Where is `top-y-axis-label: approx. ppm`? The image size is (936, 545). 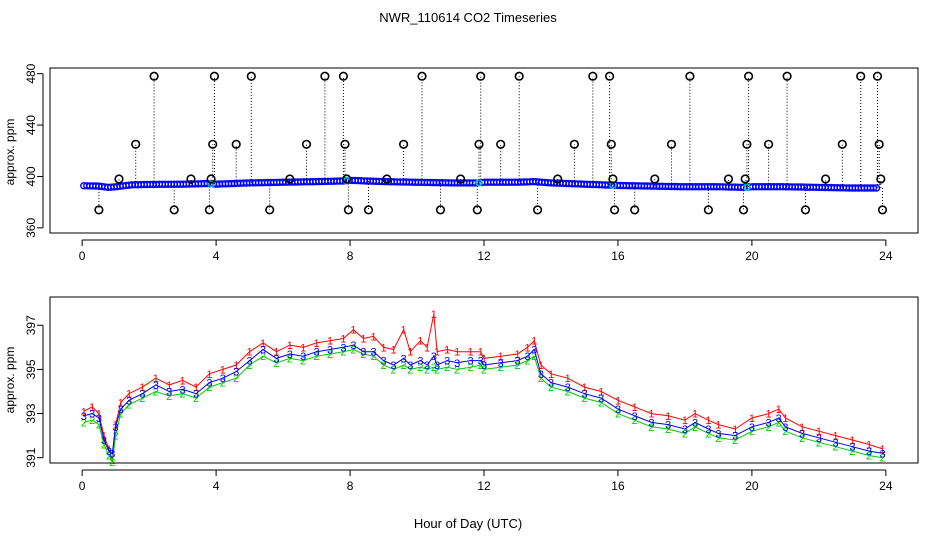 top-y-axis-label: approx. ppm is located at coordinates (10, 152).